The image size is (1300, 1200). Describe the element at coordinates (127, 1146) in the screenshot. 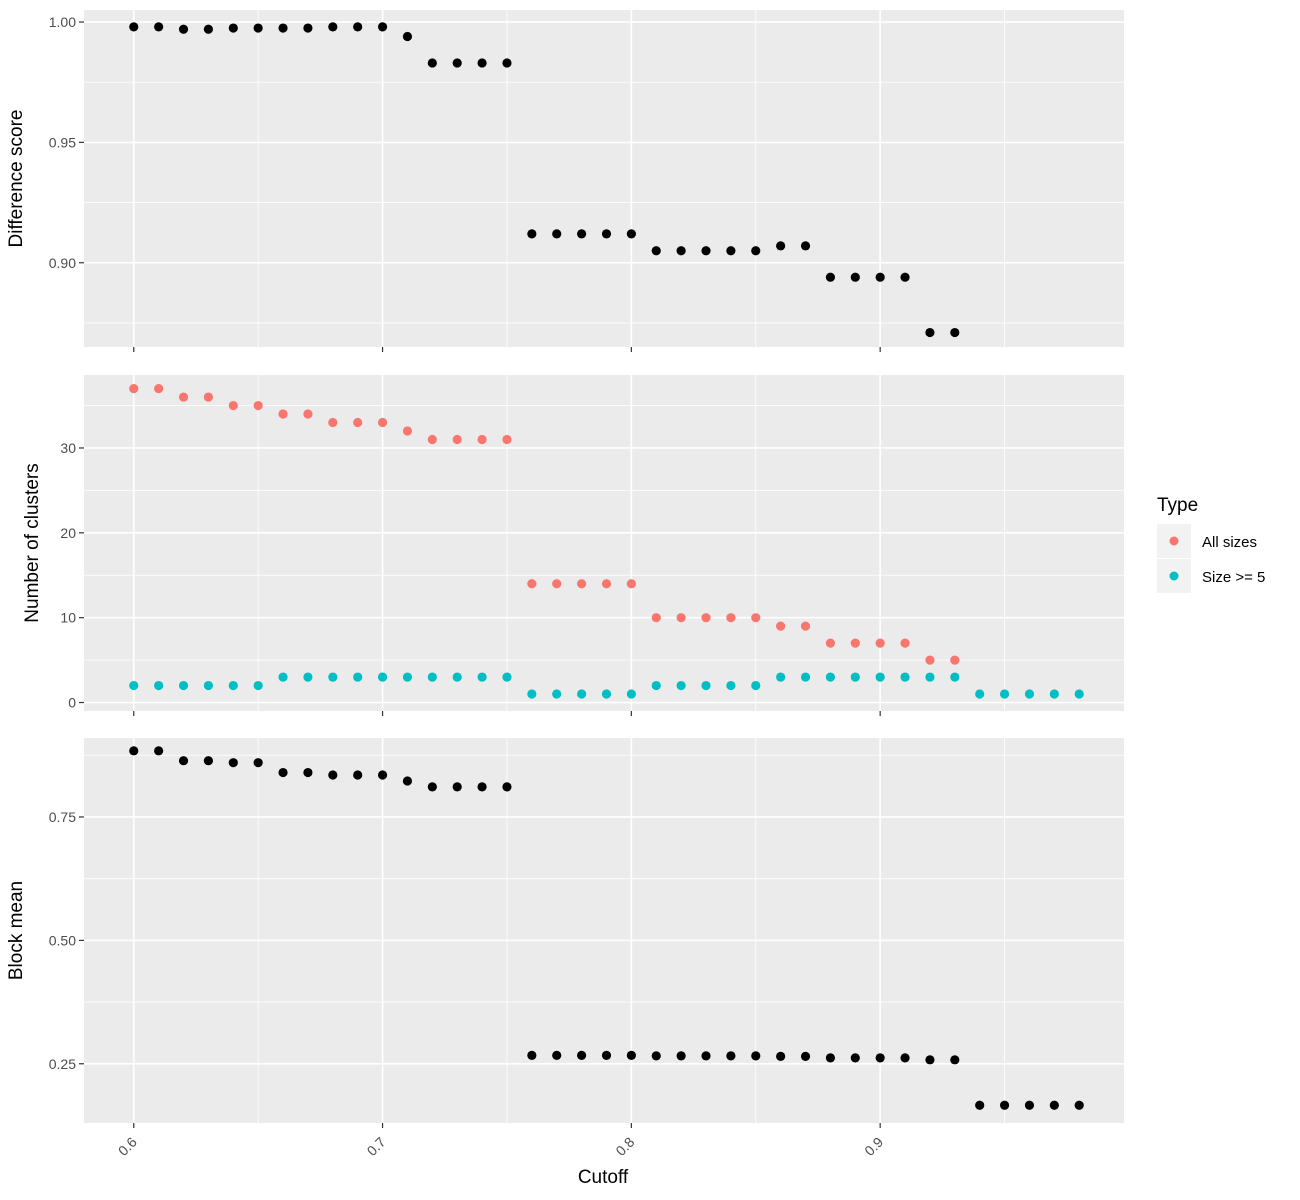

I see `x-tick-label: 0.6` at that location.